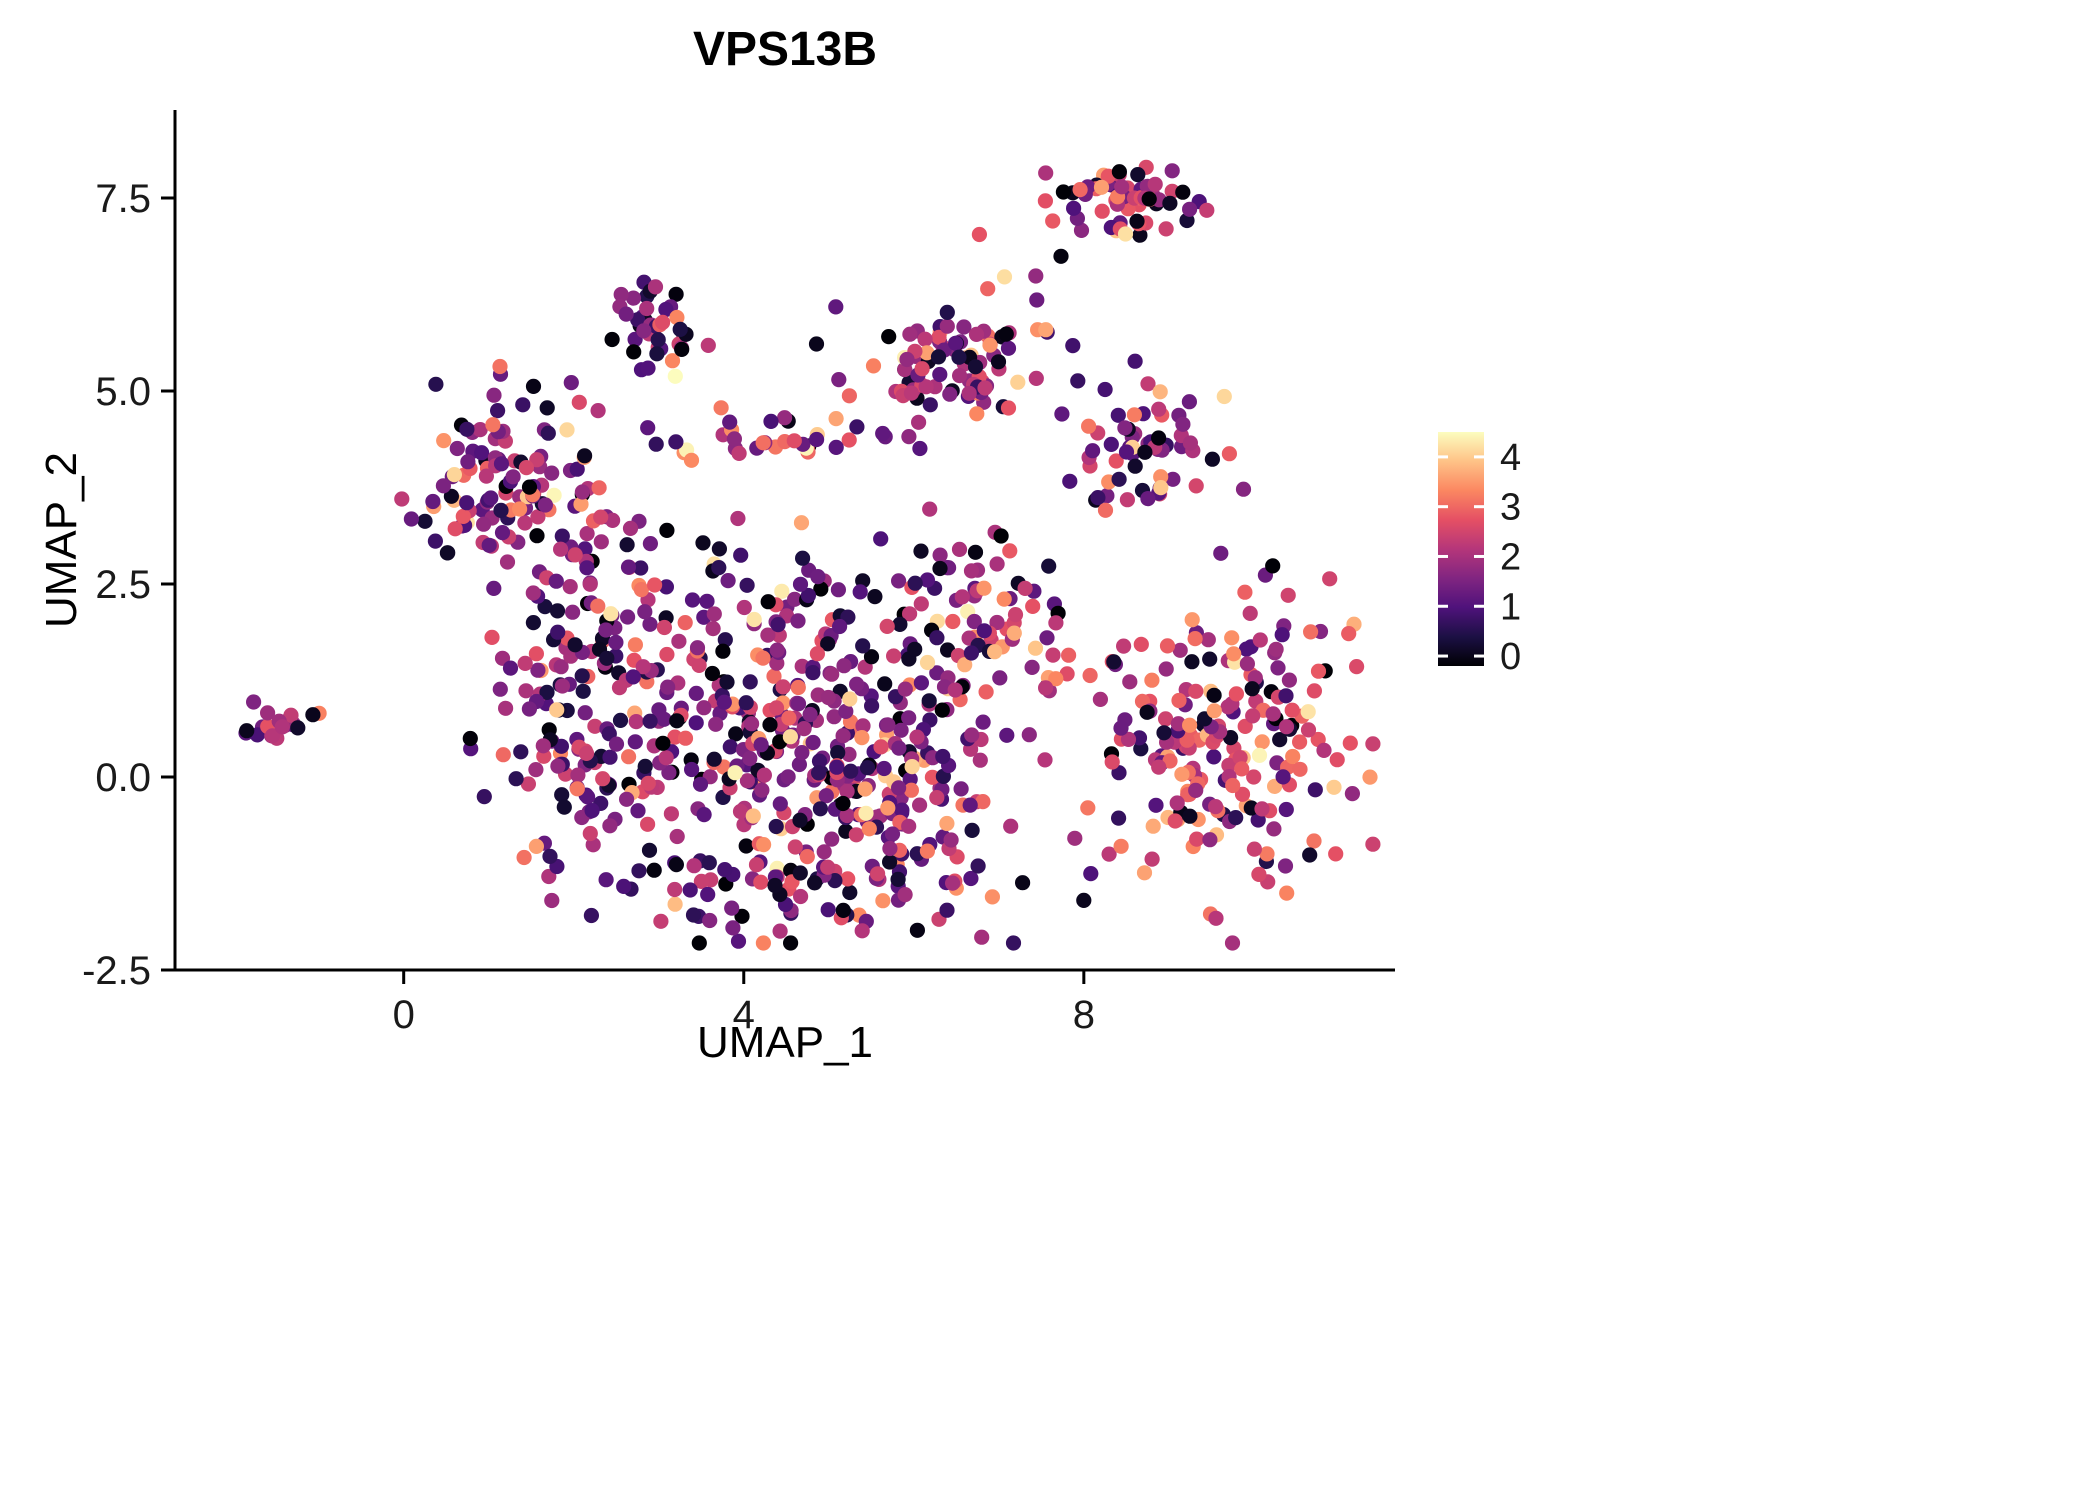 Image resolution: width=2100 pixels, height=1500 pixels. I want to click on x-axis-ticks: 0 4 8, so click(744, 1003).